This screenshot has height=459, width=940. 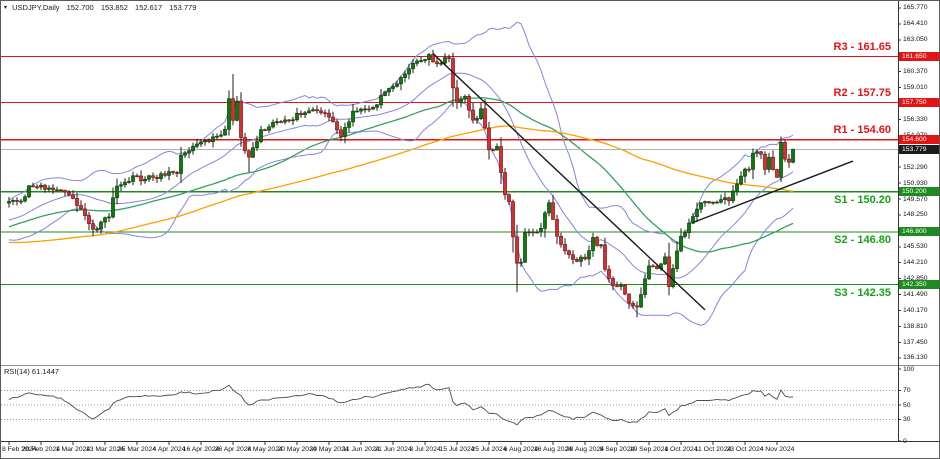 I want to click on date-axis-label: 25 Jul 2024, so click(x=489, y=449).